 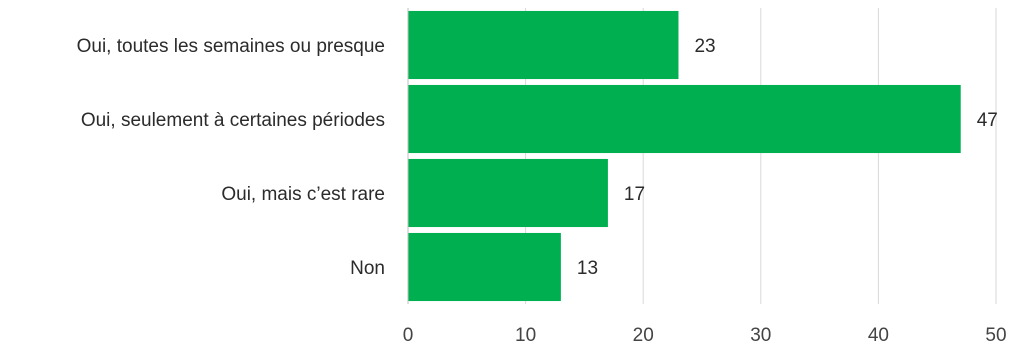 What do you see at coordinates (987, 120) in the screenshot?
I see `data-label: 47` at bounding box center [987, 120].